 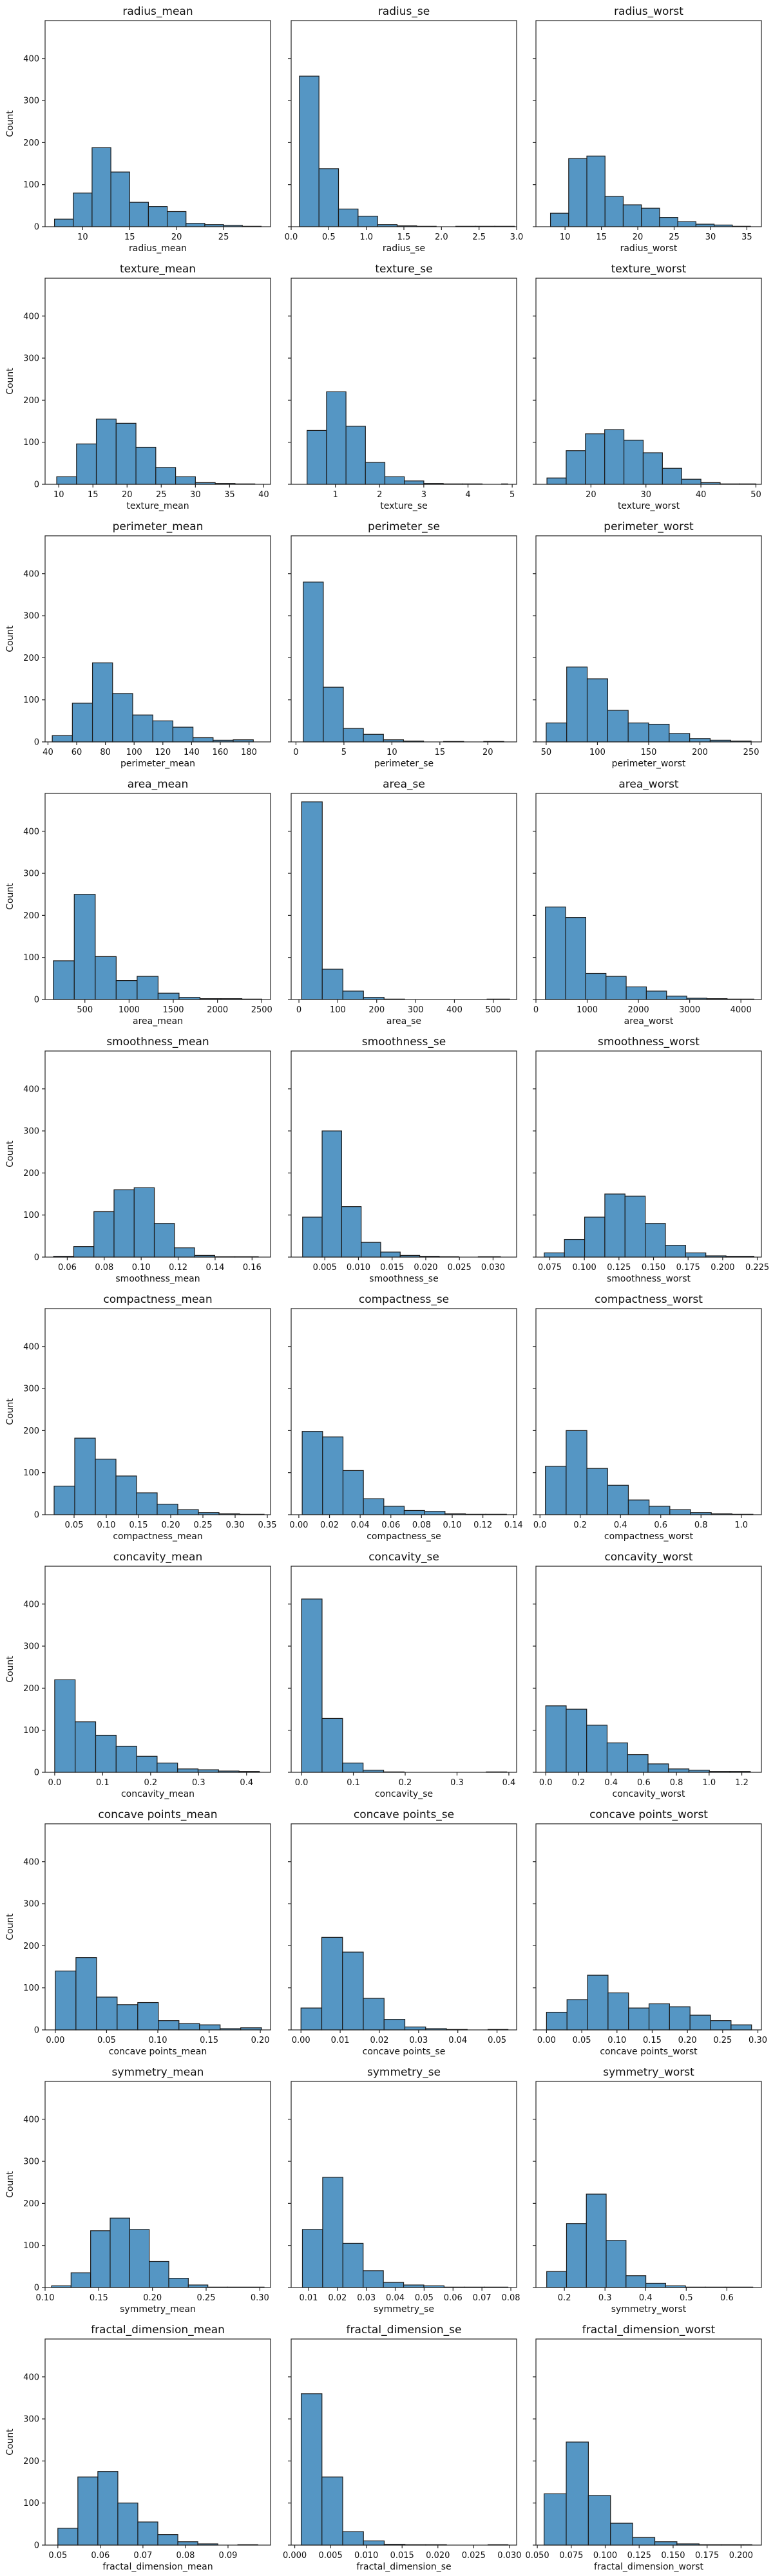 What do you see at coordinates (158, 269) in the screenshot?
I see `chart-title: texture_mean` at bounding box center [158, 269].